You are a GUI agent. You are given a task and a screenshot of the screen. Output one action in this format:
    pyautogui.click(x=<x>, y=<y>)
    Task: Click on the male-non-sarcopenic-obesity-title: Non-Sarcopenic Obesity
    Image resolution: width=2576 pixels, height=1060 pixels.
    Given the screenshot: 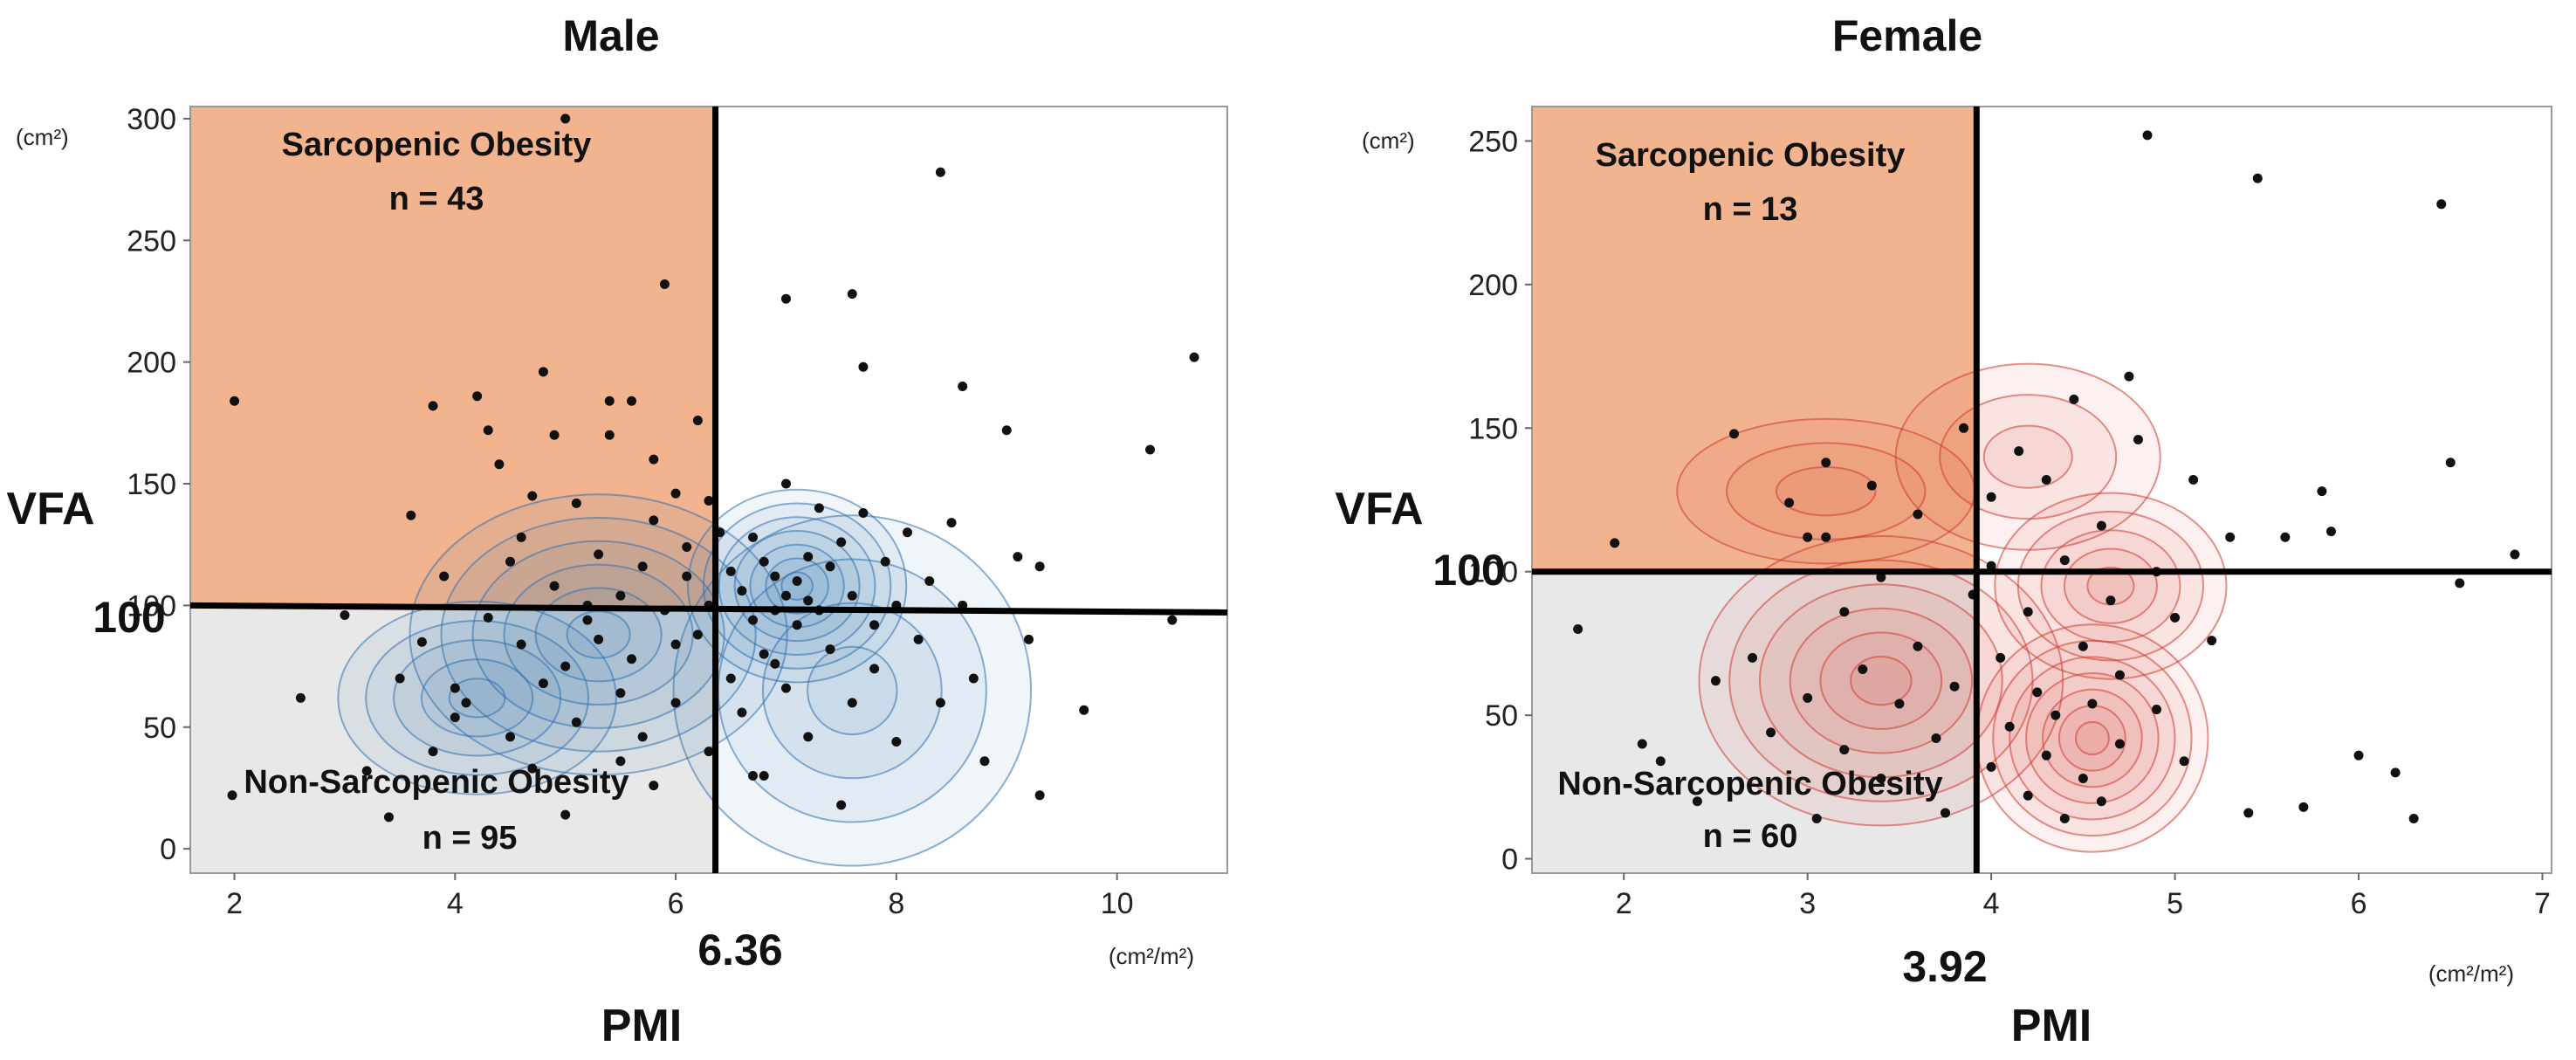 What is the action you would take?
    pyautogui.click(x=437, y=782)
    